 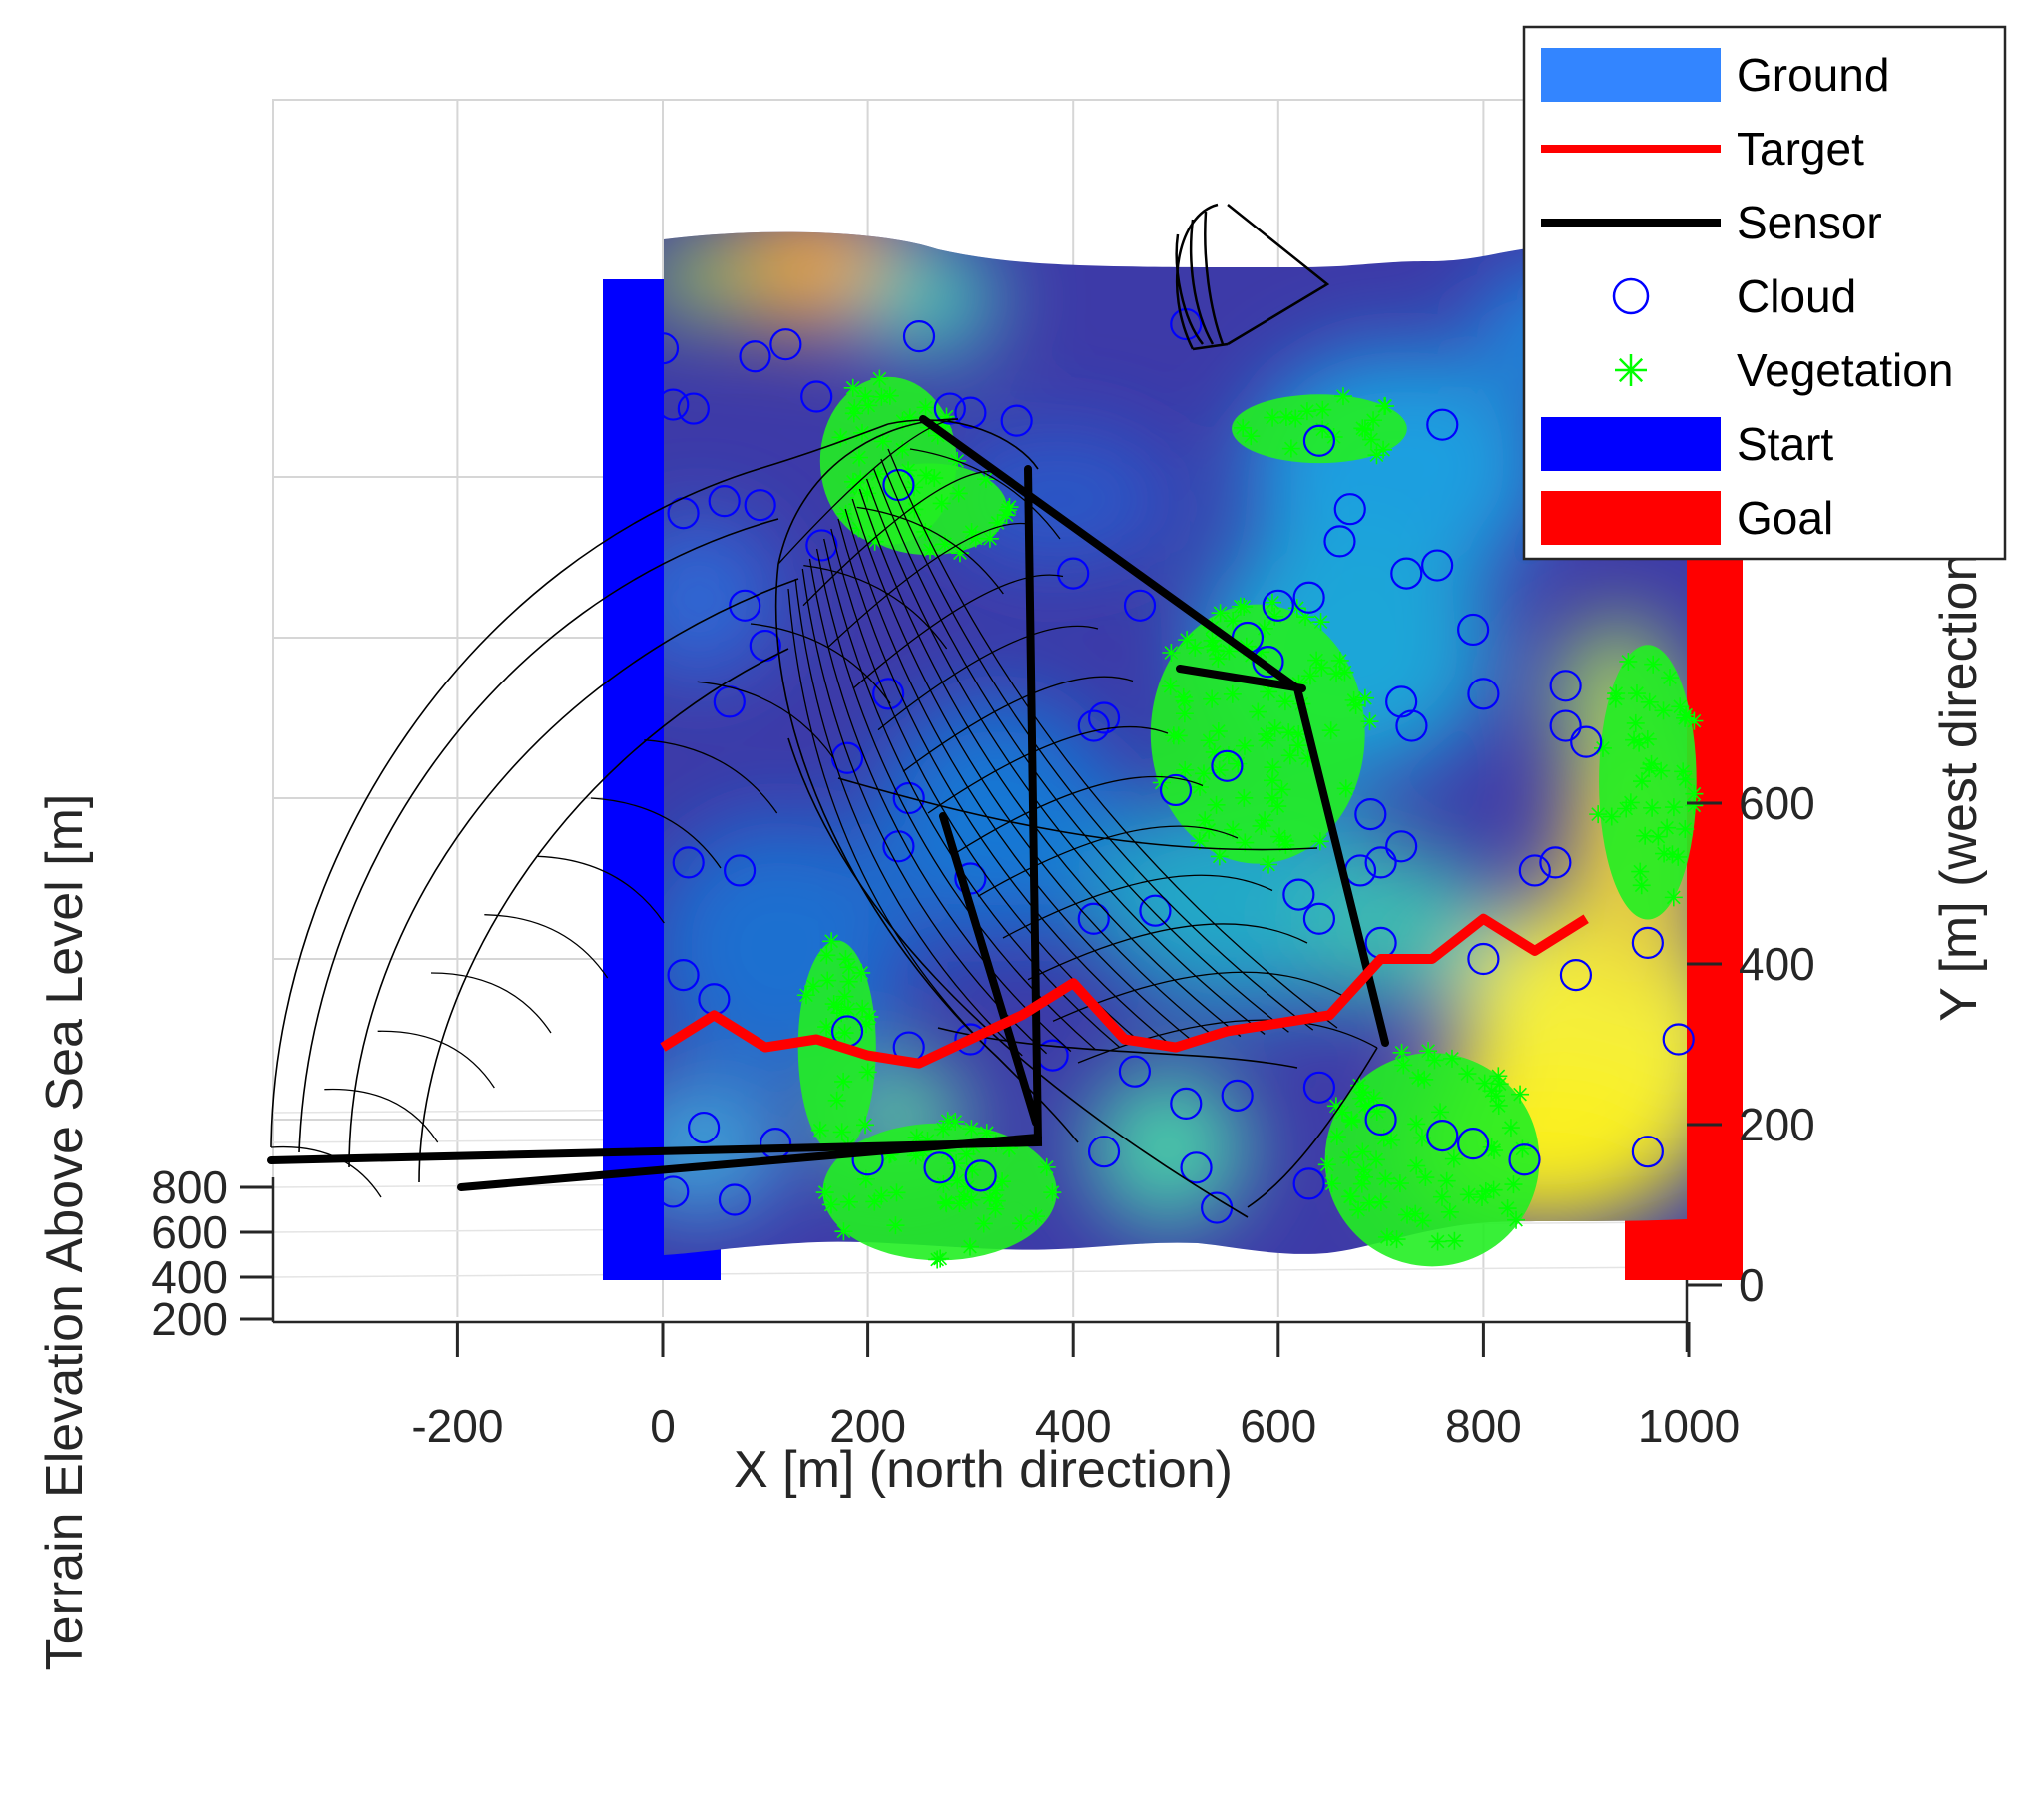 I want to click on legend-label: Ground, so click(x=1813, y=75).